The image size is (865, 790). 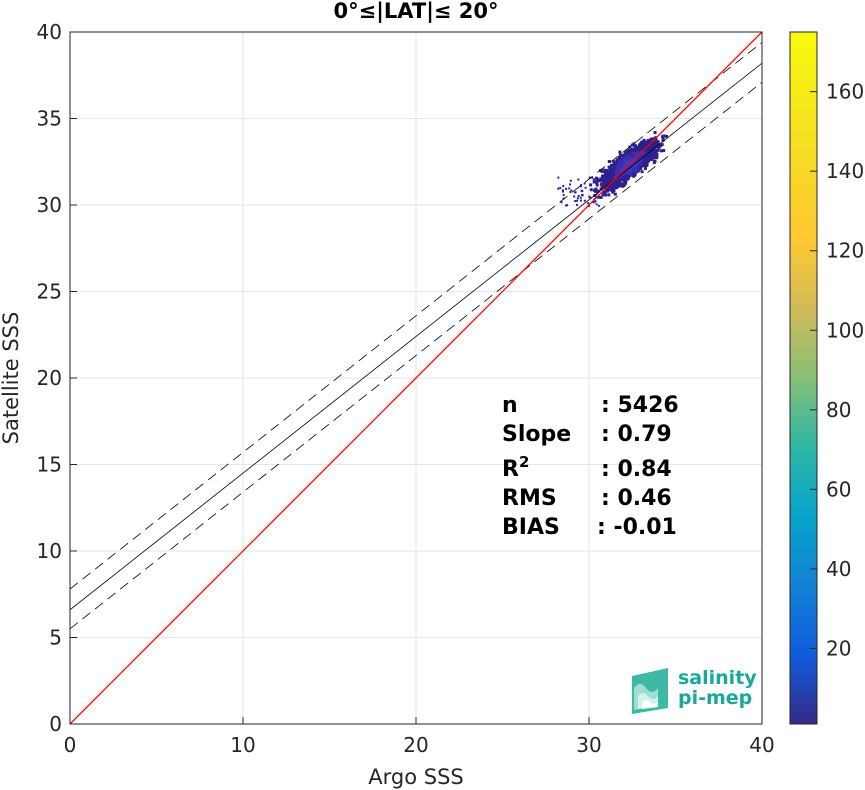 What do you see at coordinates (715, 698) in the screenshot?
I see `logo-line2: pi-mep` at bounding box center [715, 698].